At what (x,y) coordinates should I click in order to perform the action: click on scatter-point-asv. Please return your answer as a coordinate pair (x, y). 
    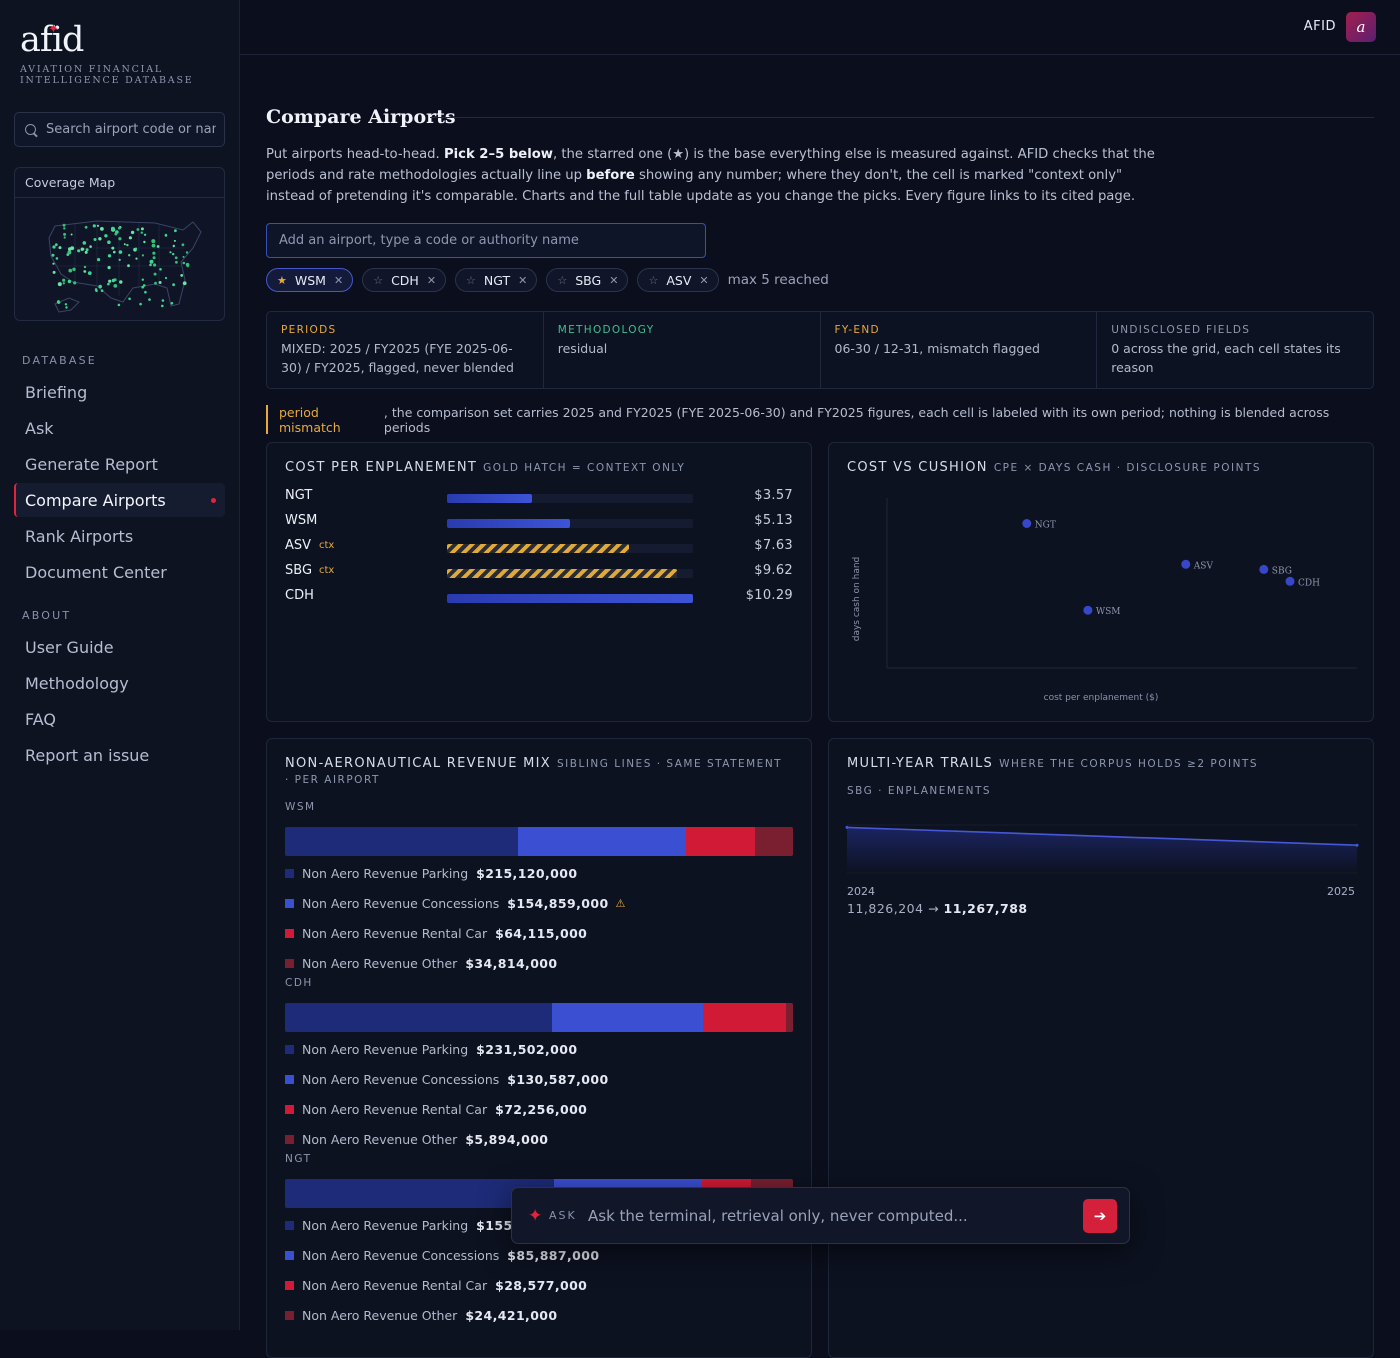
    Looking at the image, I should click on (1186, 564).